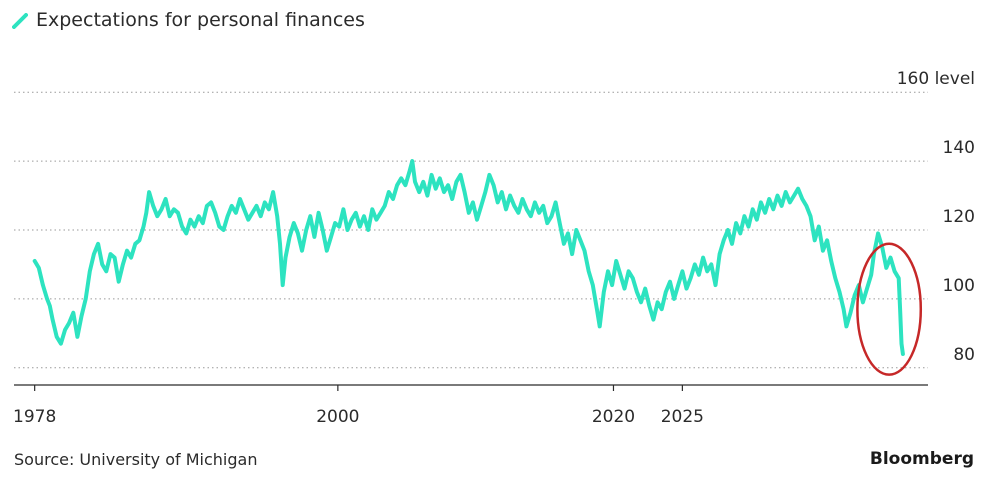 This screenshot has width=990, height=485. What do you see at coordinates (921, 459) in the screenshot?
I see `brand-logo: Bloomberg` at bounding box center [921, 459].